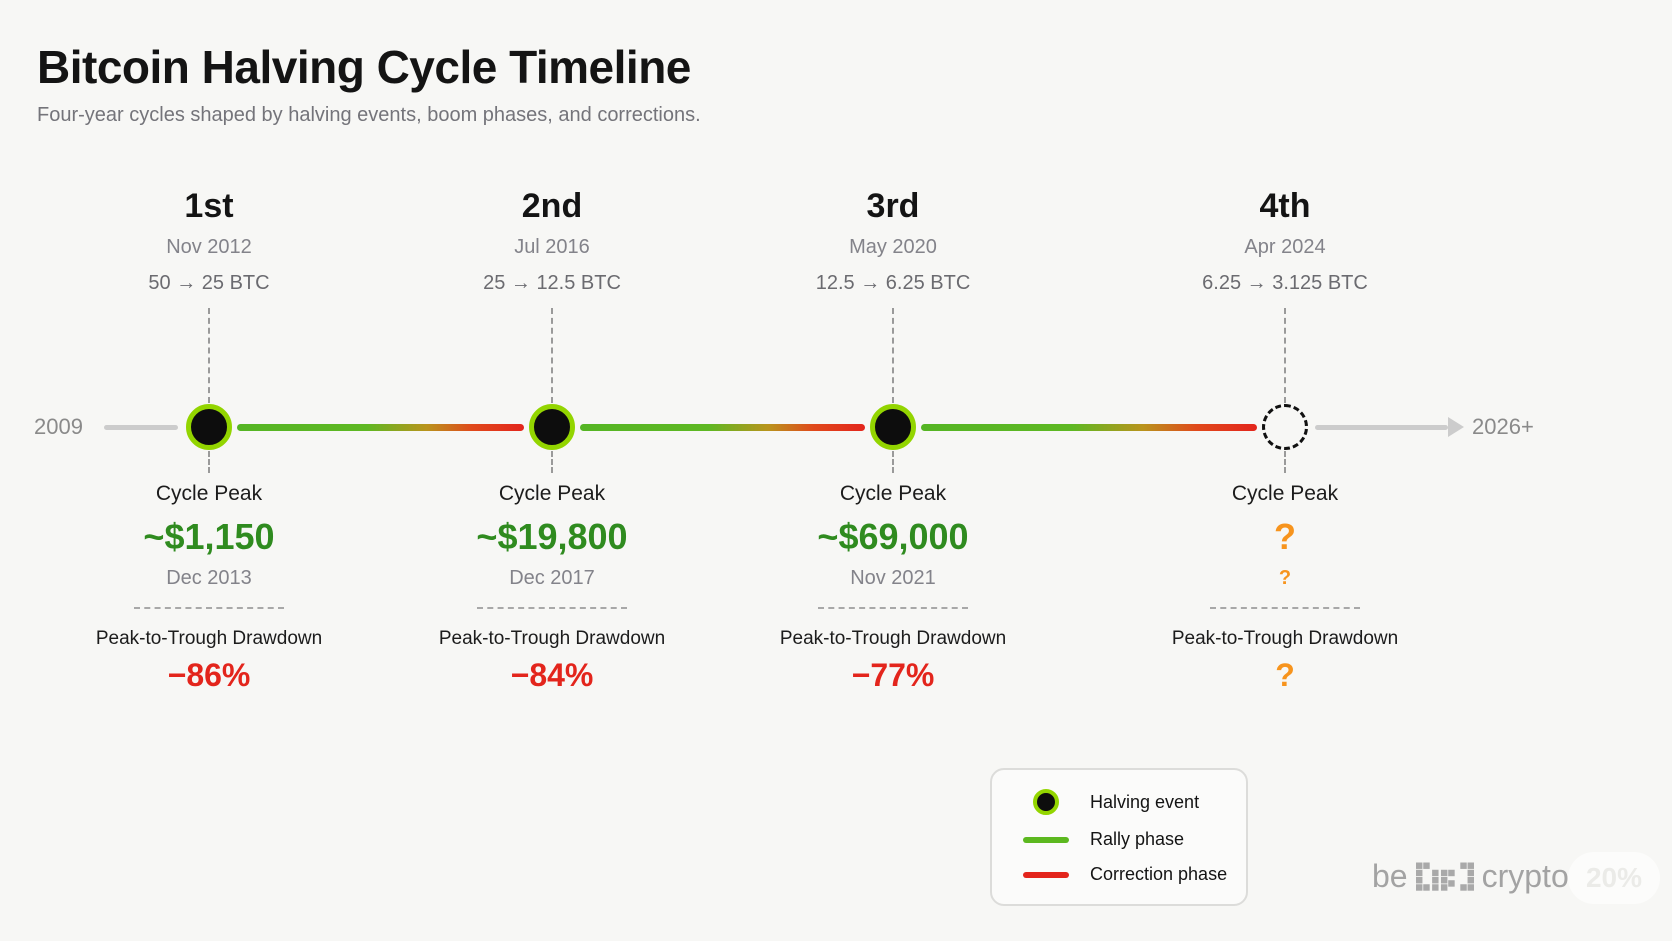 The image size is (1672, 941). What do you see at coordinates (364, 67) in the screenshot?
I see `page-title: Bitcoin Halving Cycle Timeline` at bounding box center [364, 67].